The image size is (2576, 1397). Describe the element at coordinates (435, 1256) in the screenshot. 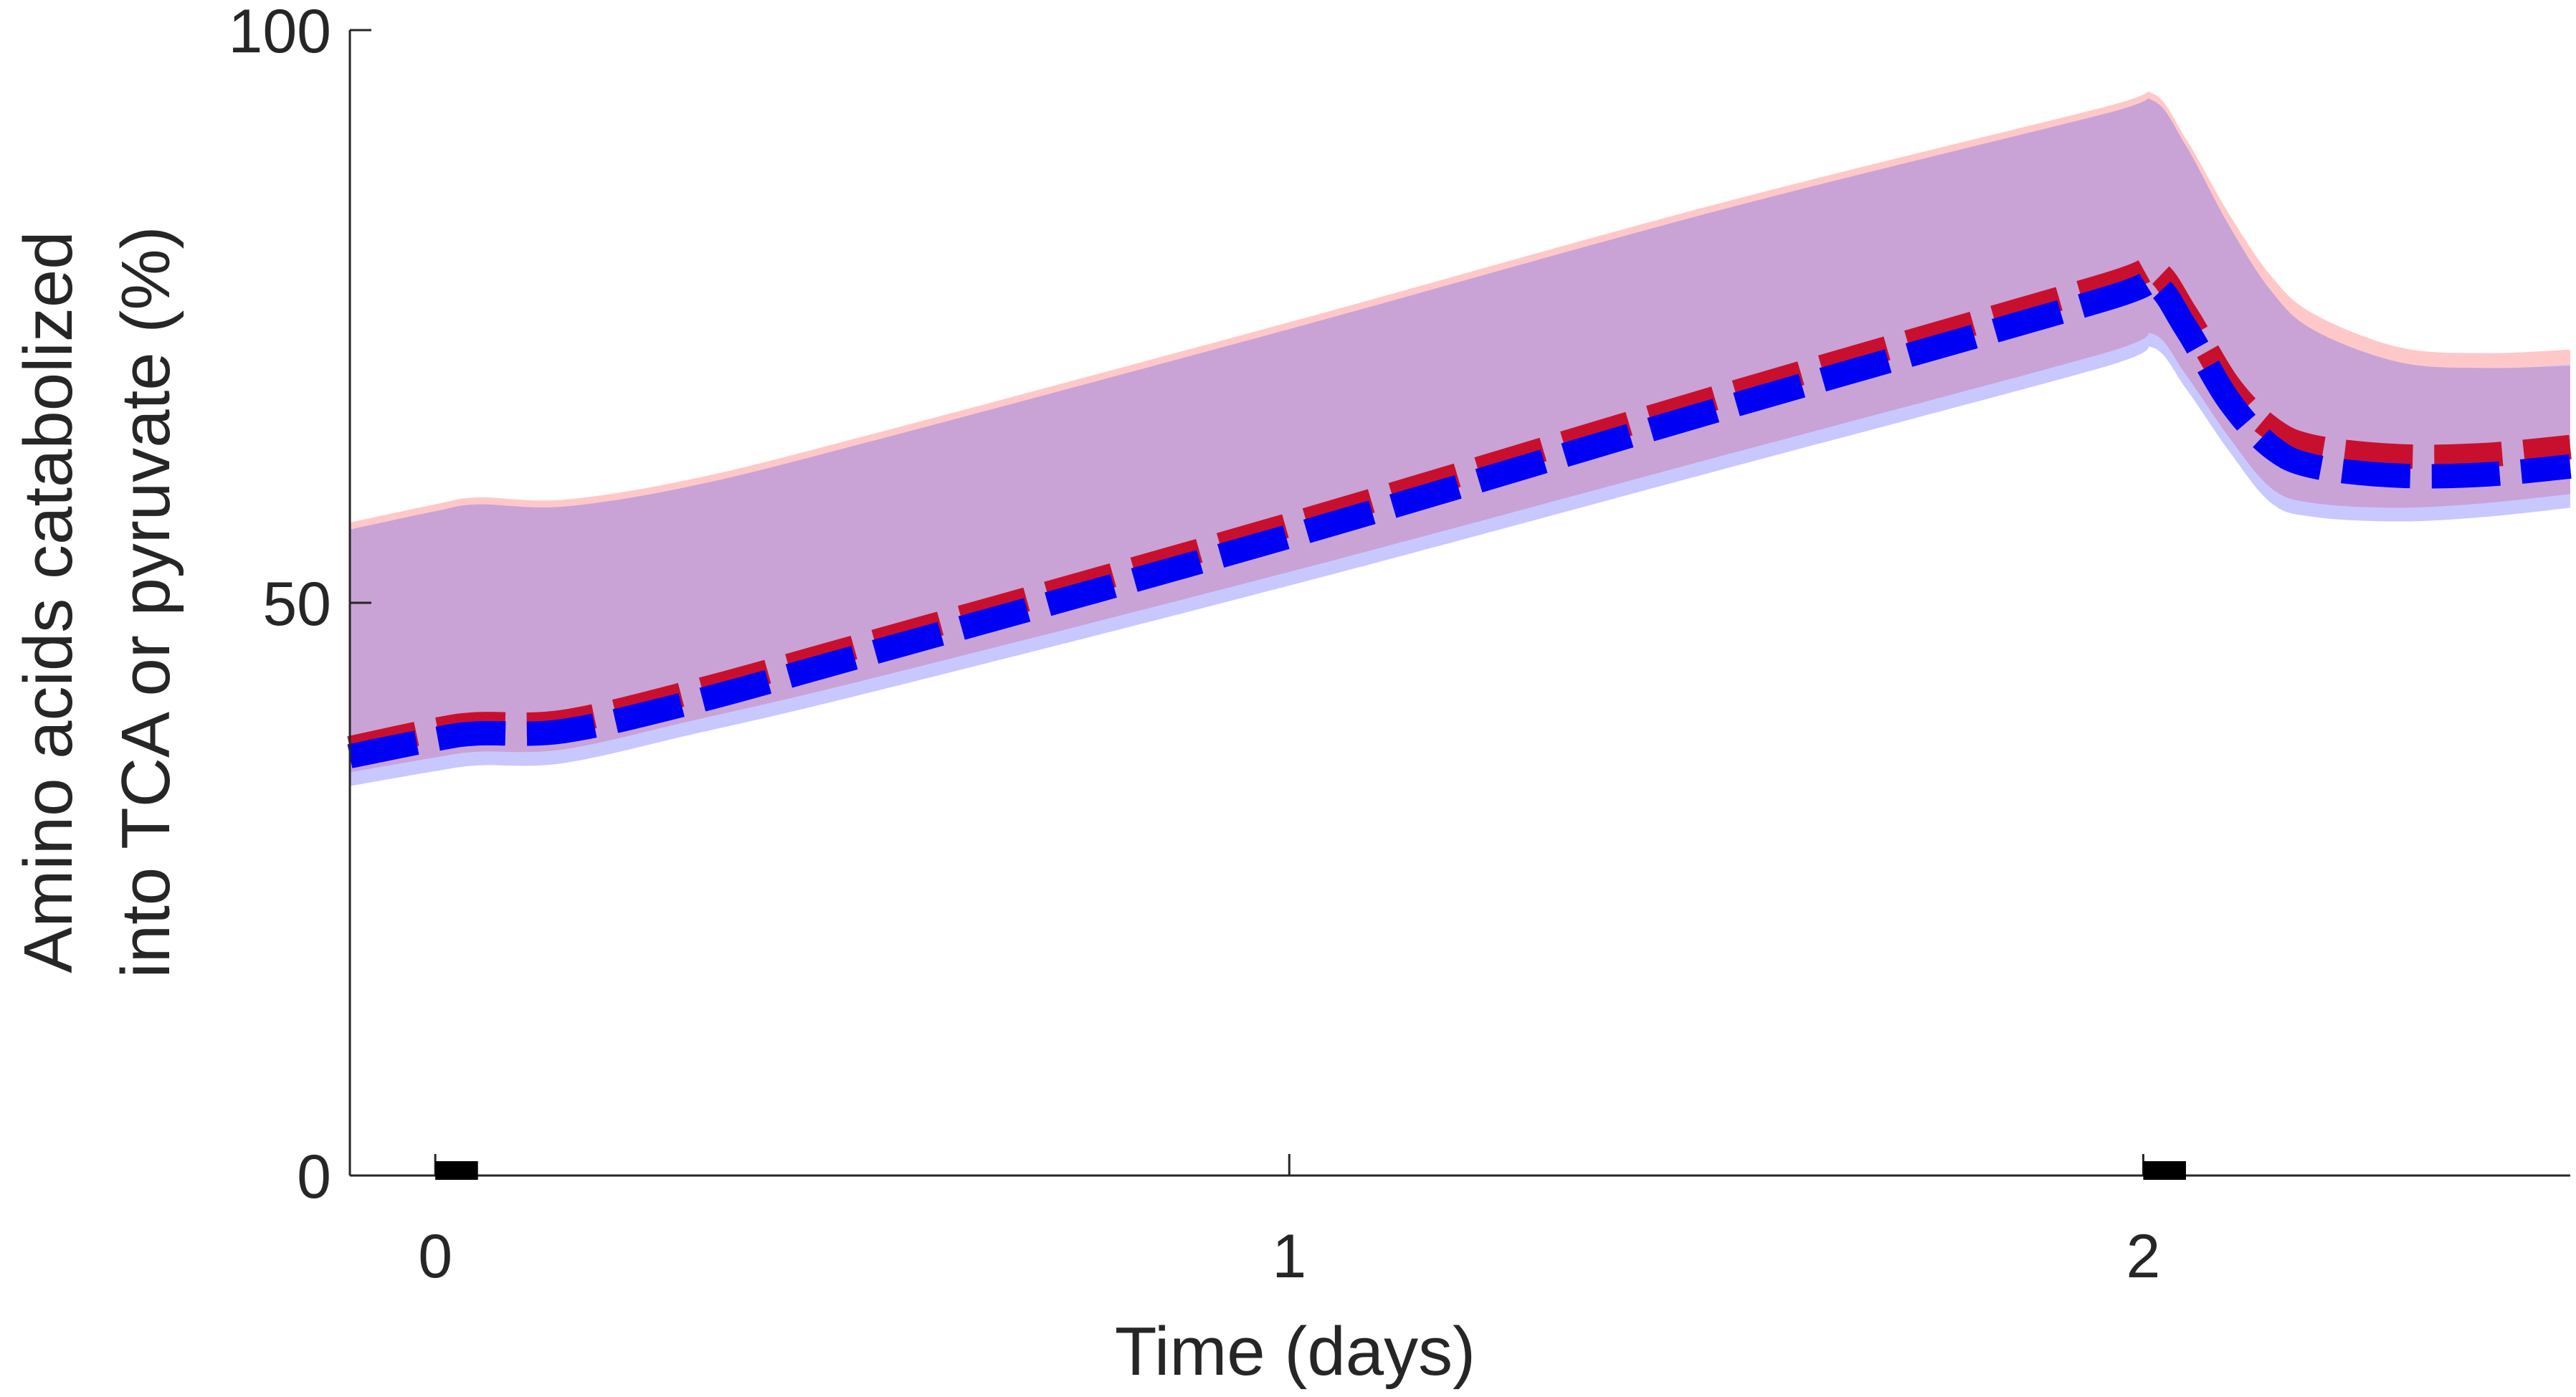

I see `x-tick-label-0: 0` at that location.